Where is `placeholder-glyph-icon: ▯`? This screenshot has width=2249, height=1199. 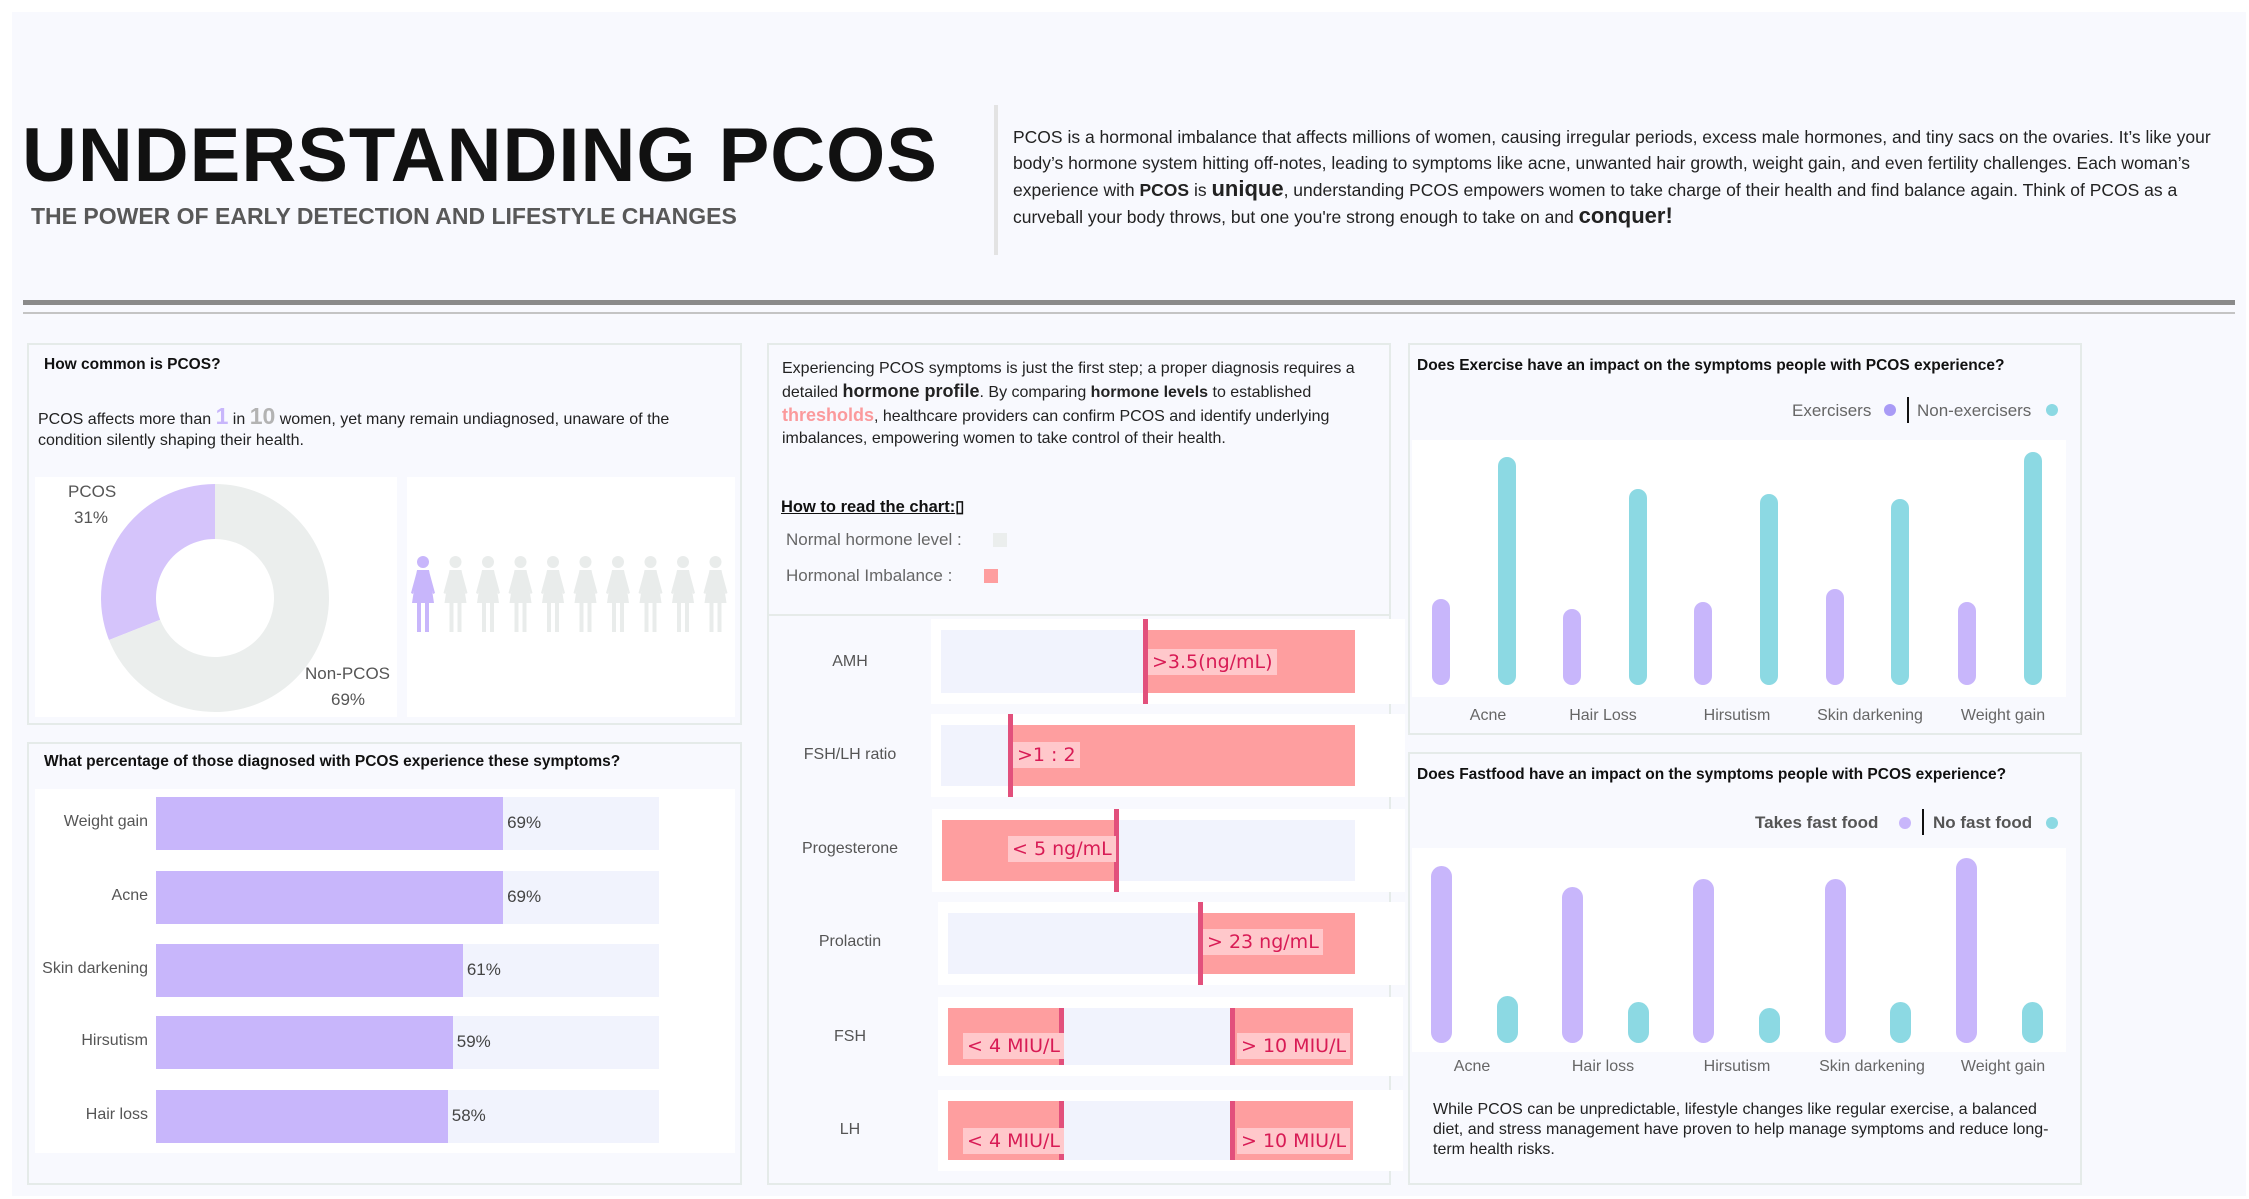 placeholder-glyph-icon: ▯ is located at coordinates (960, 507).